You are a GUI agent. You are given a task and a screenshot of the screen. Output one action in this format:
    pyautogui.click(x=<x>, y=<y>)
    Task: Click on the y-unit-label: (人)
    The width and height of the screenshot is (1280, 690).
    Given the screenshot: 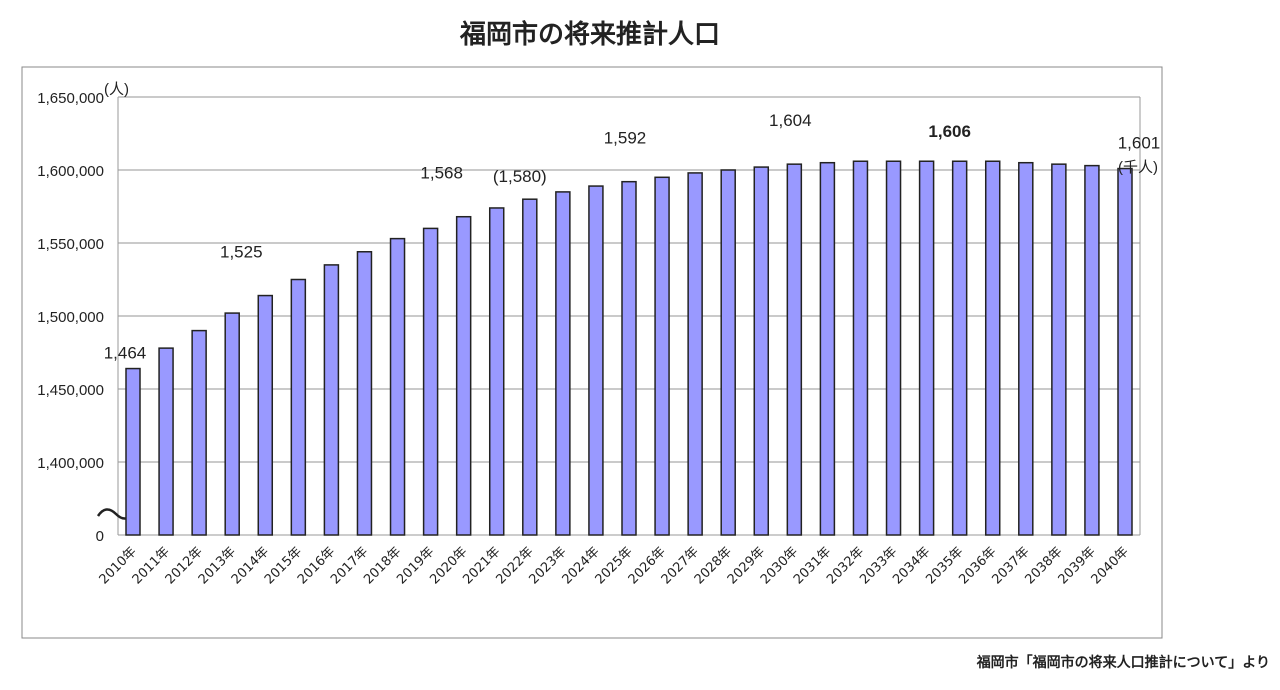 What is the action you would take?
    pyautogui.click(x=116, y=89)
    